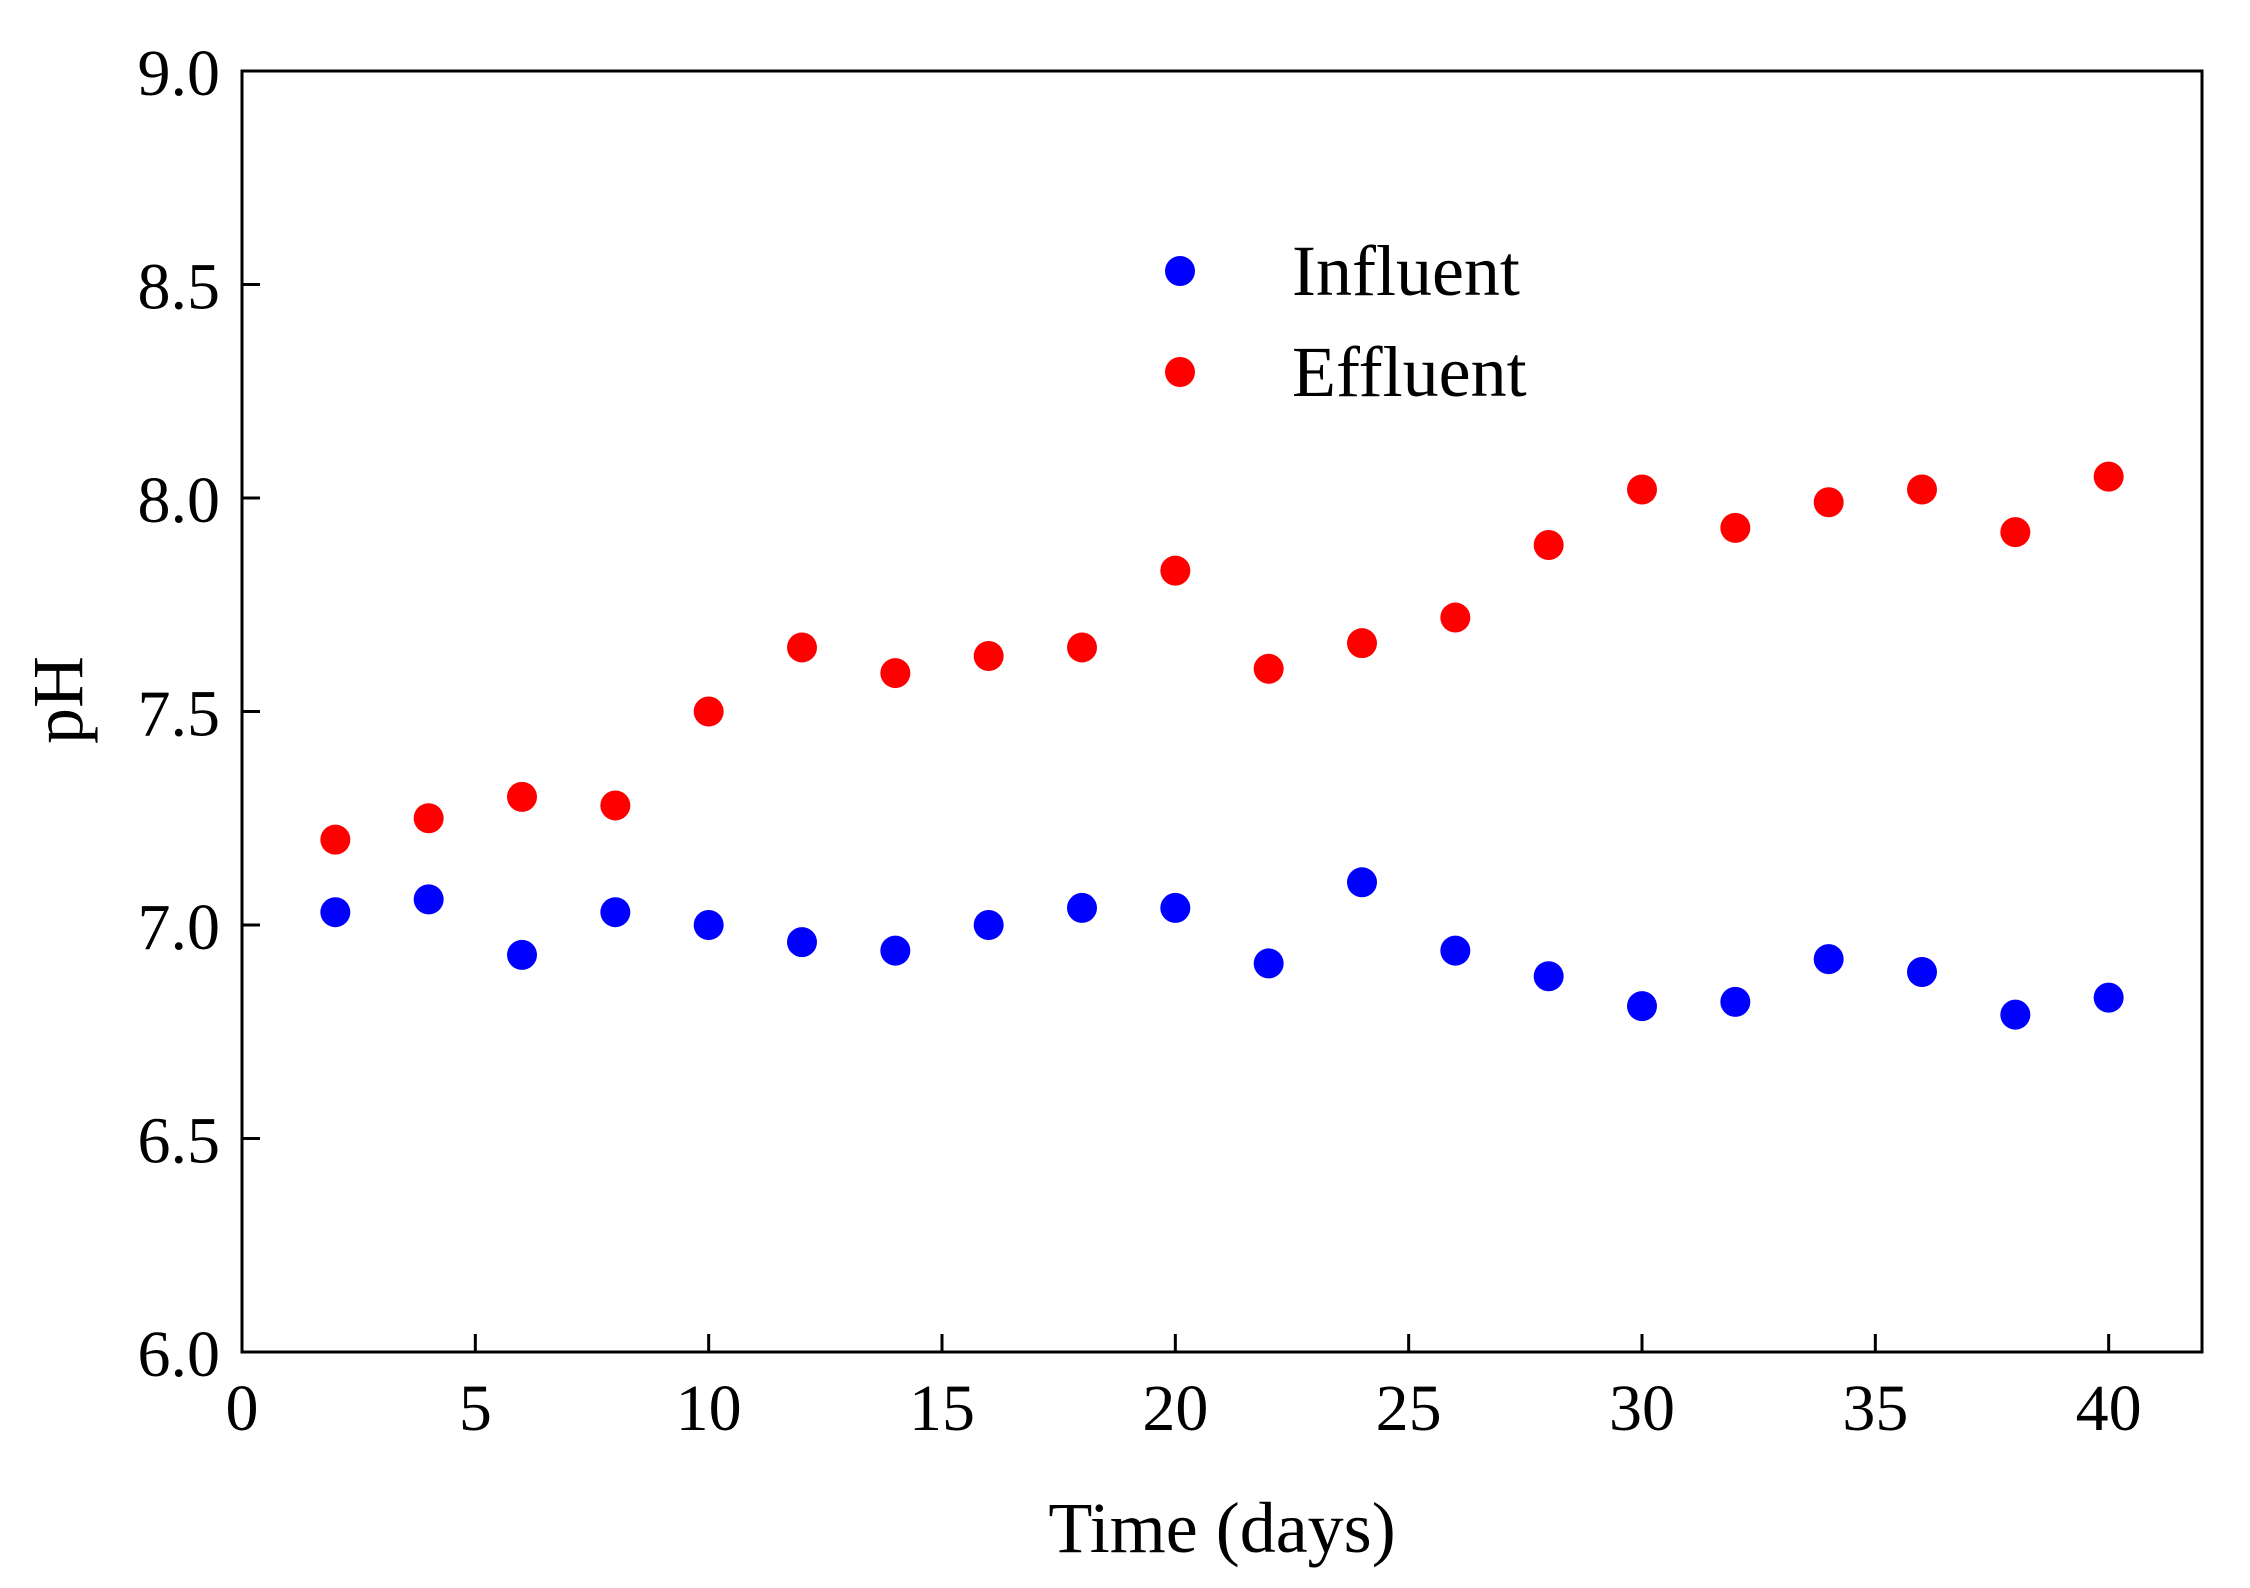  I want to click on y-tick-label: 8.5, so click(179, 287).